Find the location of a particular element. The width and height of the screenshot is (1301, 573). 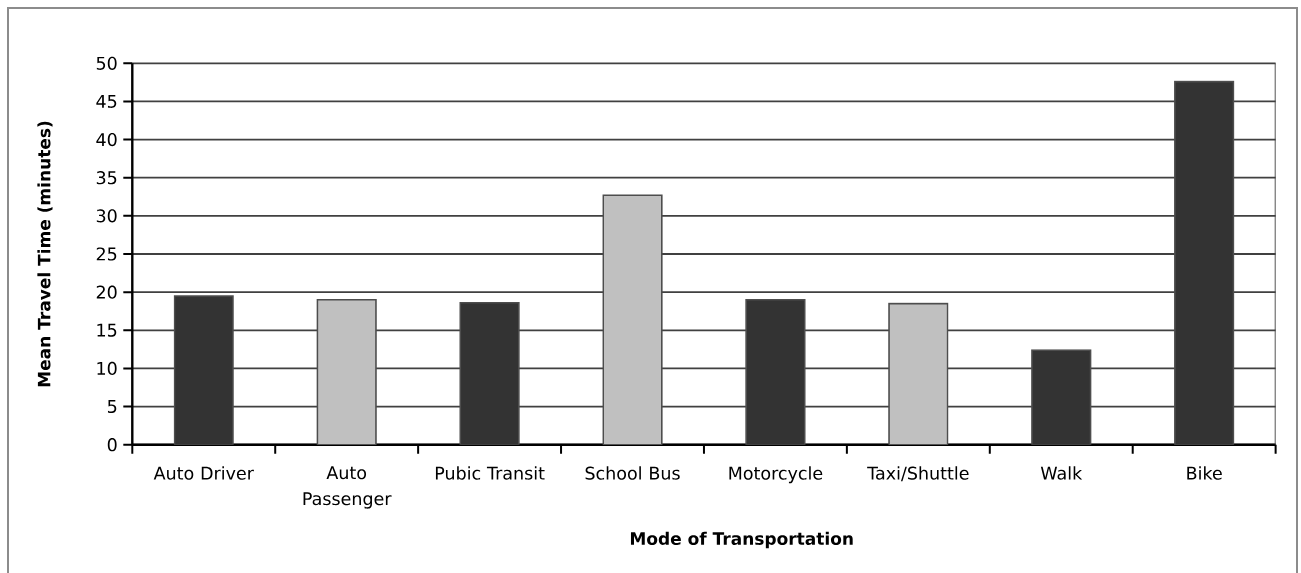

y-axis-title: Mean Travel Time (minutes) is located at coordinates (45, 254).